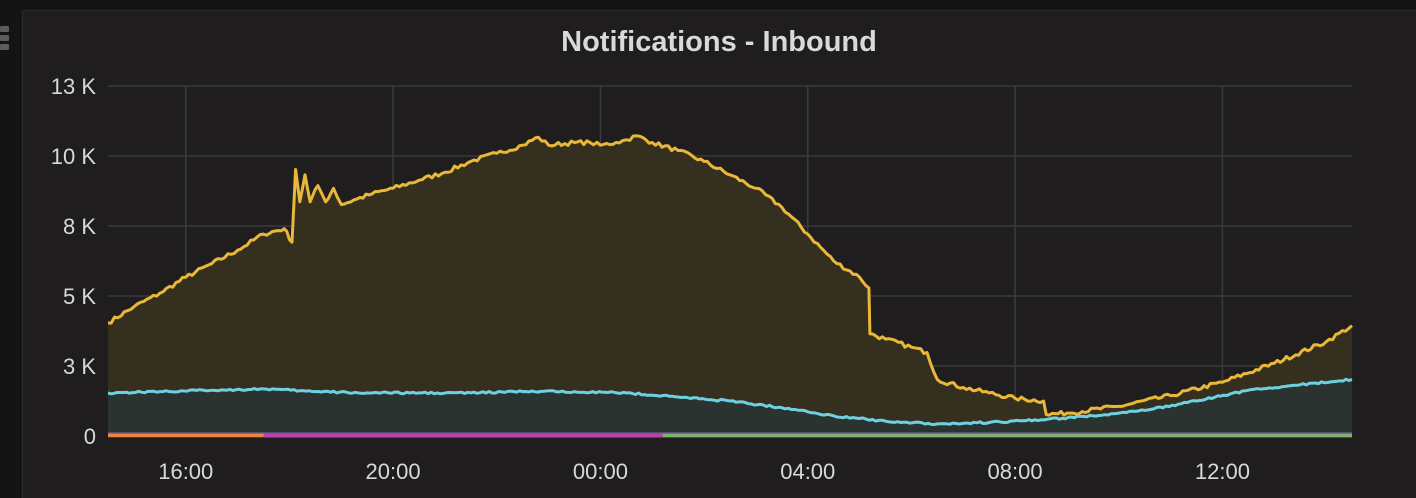 This screenshot has height=498, width=1416. I want to click on x-tick-label: 12:00, so click(1222, 471).